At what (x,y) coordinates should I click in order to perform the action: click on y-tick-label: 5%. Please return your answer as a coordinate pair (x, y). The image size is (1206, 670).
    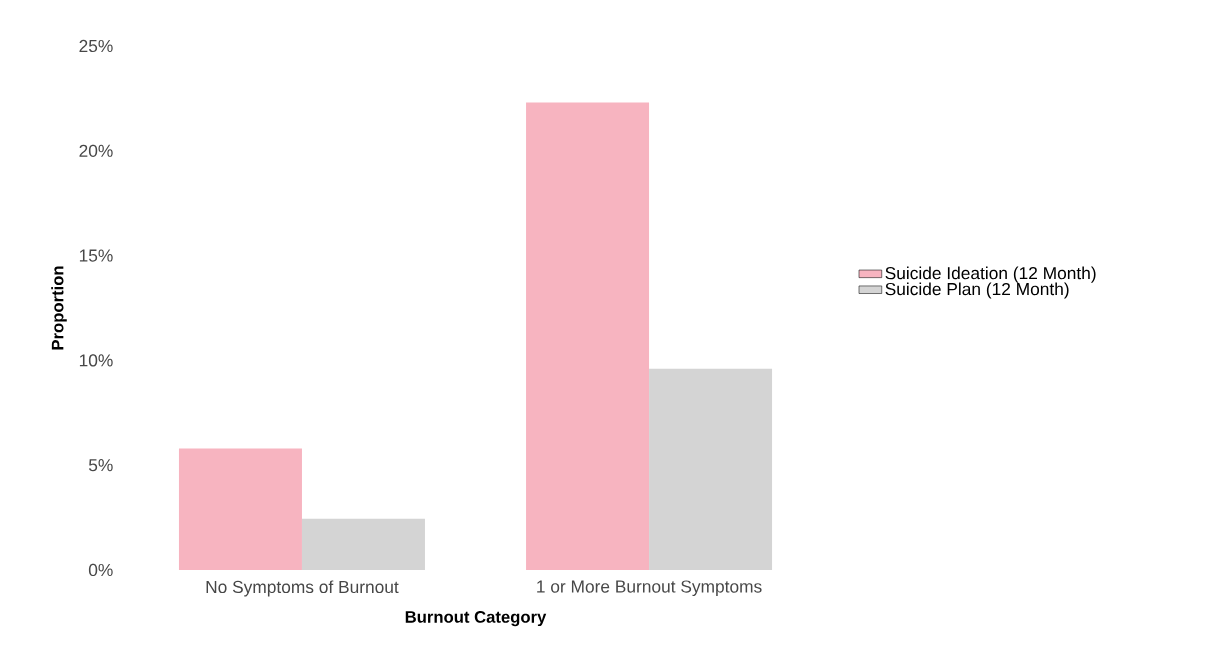
    Looking at the image, I should click on (100, 465).